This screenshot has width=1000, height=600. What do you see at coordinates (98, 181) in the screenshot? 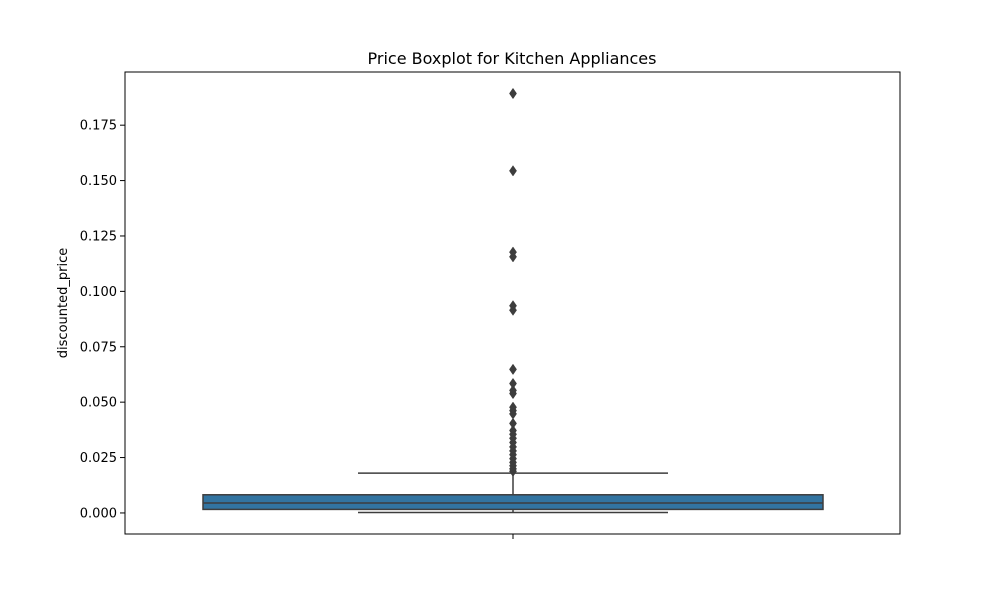
I see `y-tick-label: 0.150` at bounding box center [98, 181].